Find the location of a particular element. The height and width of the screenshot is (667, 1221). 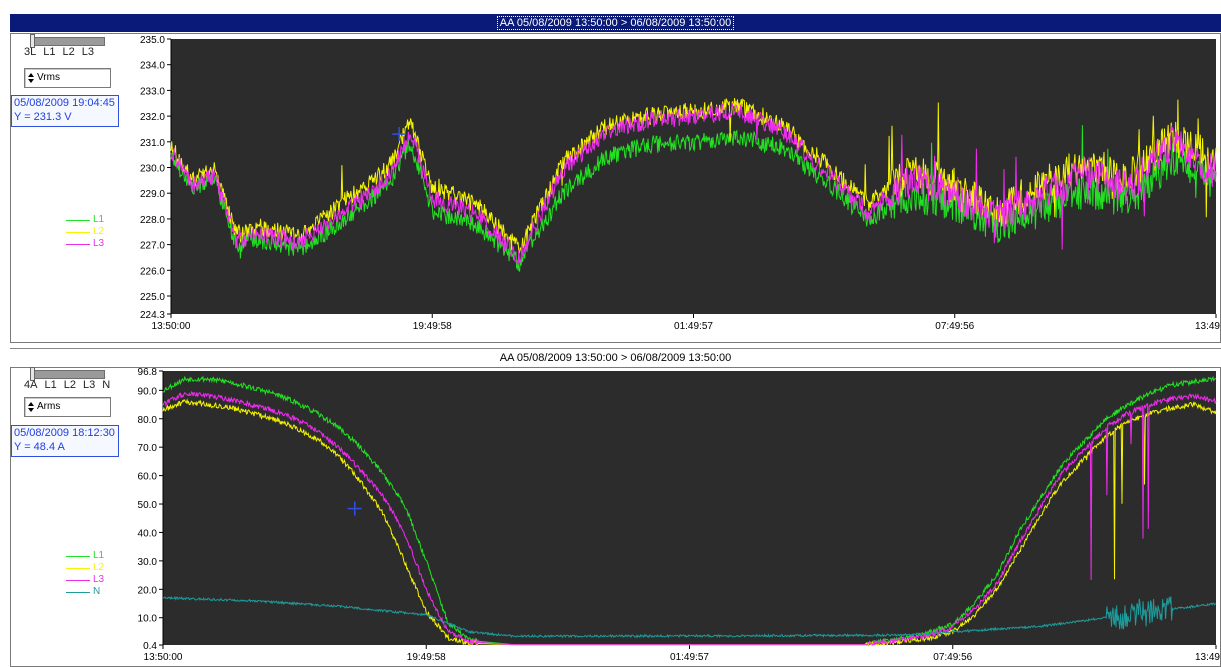

y-tick-label: 0.4 is located at coordinates (150, 646).